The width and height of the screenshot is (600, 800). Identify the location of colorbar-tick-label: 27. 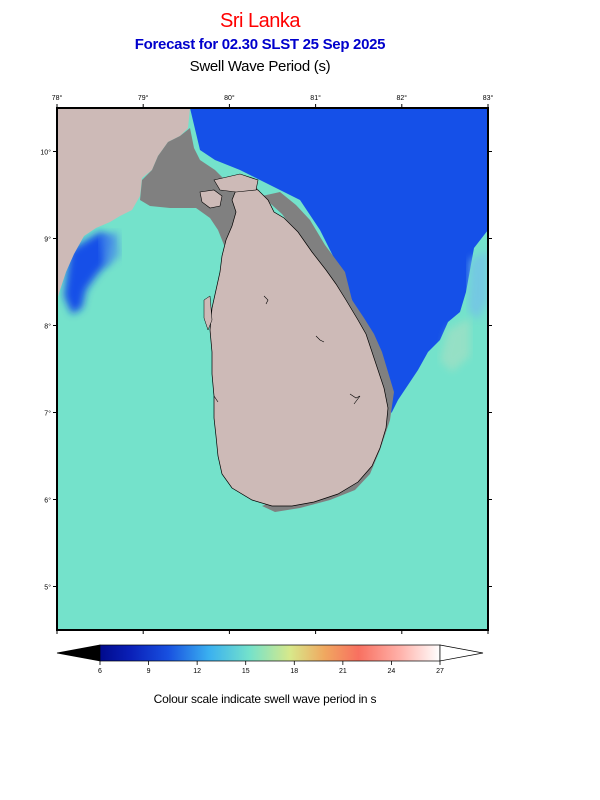
(440, 671).